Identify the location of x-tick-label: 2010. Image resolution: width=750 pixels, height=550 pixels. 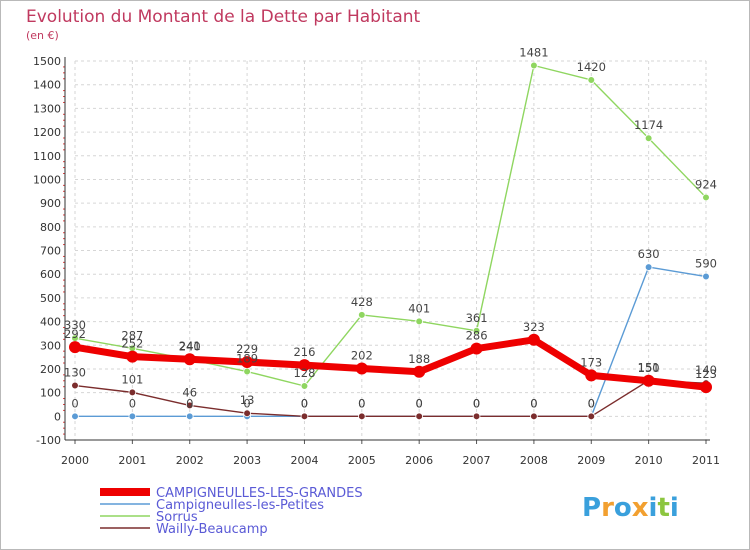
(649, 460).